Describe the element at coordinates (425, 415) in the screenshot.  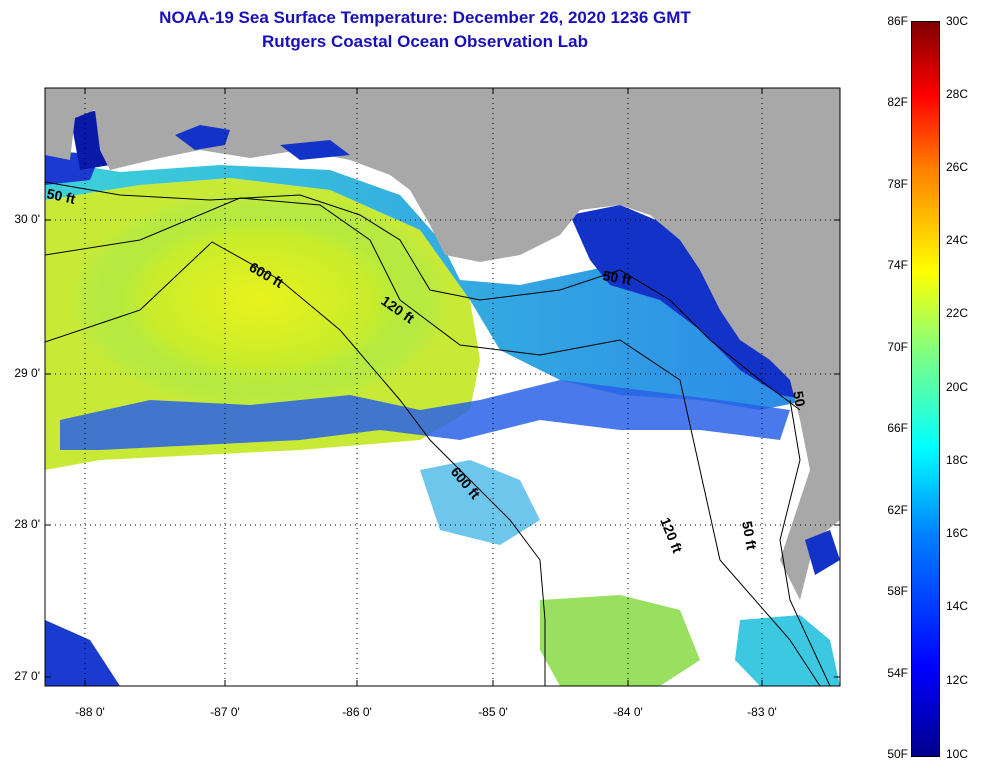
I see `cloud-edge-water` at that location.